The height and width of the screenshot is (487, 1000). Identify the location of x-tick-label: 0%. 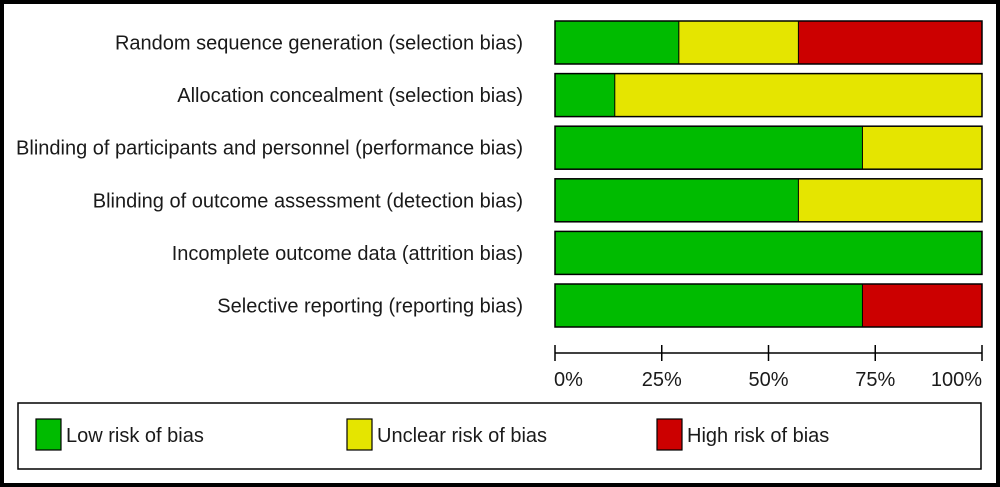
(568, 380).